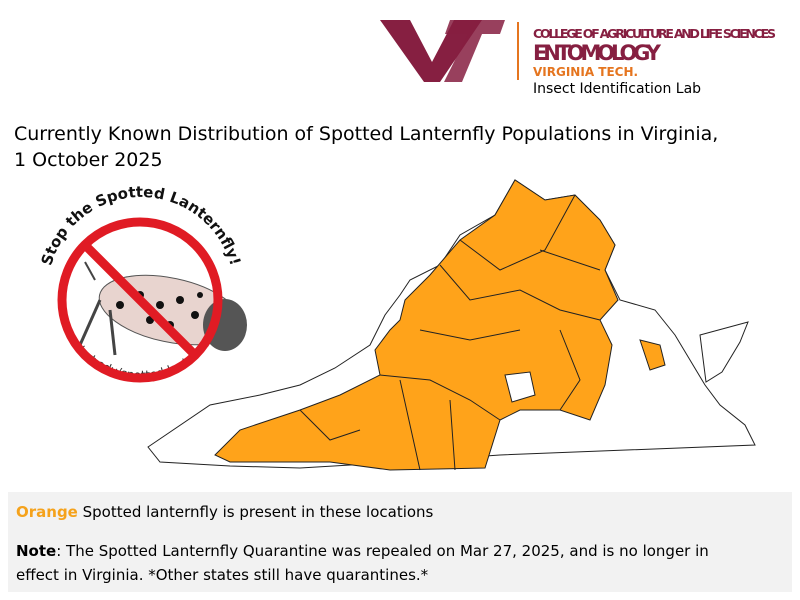 The width and height of the screenshot is (800, 600). Describe the element at coordinates (597, 53) in the screenshot. I see `department-name: ENTOMOLOGY` at that location.